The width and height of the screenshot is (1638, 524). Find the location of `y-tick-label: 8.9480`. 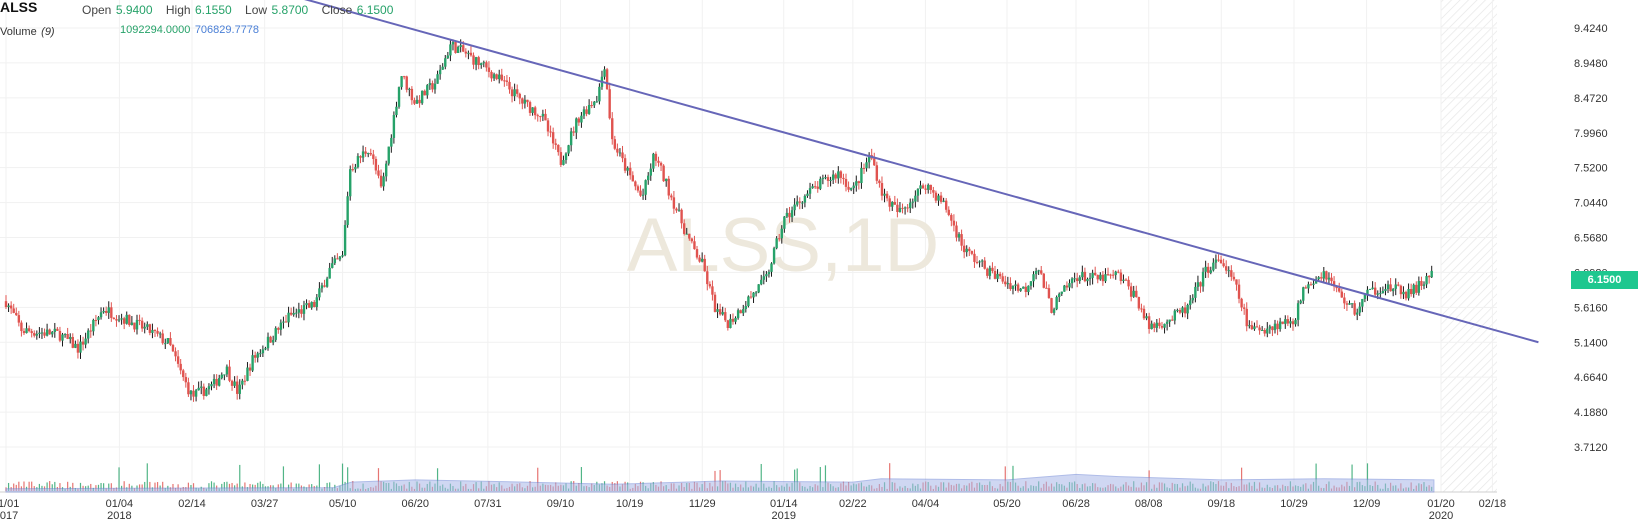

y-tick-label: 8.9480 is located at coordinates (1591, 64).